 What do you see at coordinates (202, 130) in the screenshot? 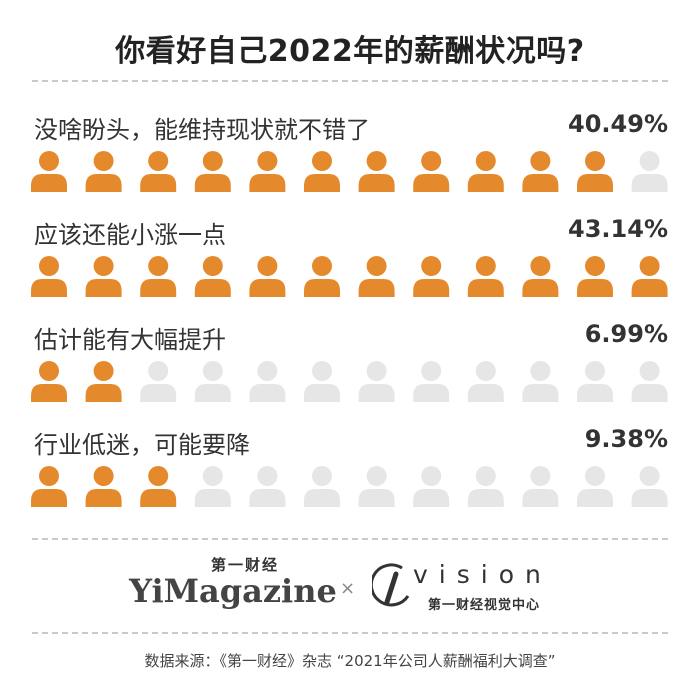
I see `row-label-1: 没啥盼头，能维持现状就不错了` at bounding box center [202, 130].